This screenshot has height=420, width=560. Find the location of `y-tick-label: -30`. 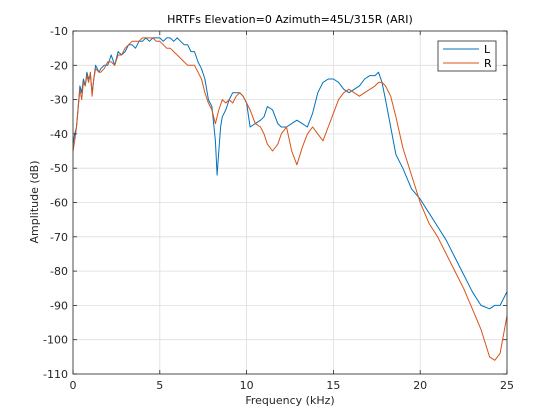

y-tick-label: -30 is located at coordinates (59, 100).